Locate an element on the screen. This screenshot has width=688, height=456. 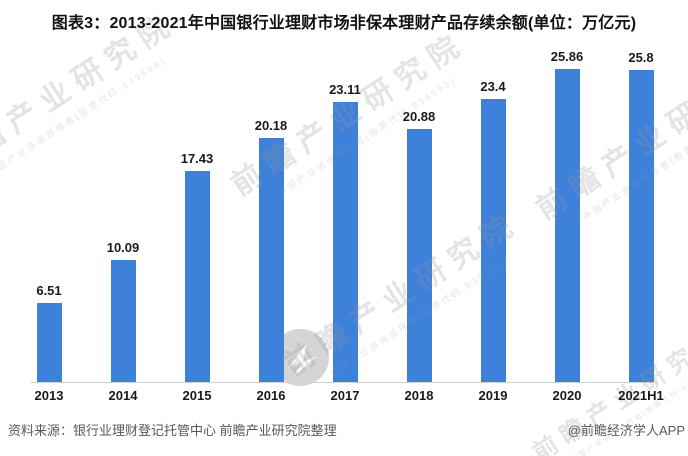
bar-value-label: 23.4 is located at coordinates (493, 86).